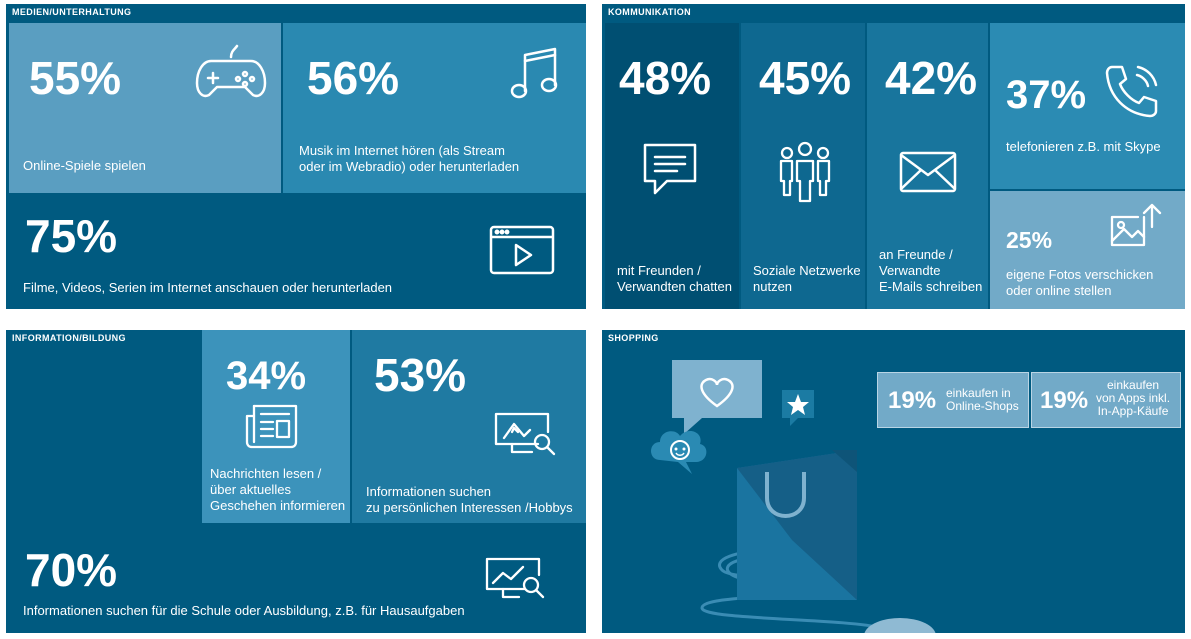 This screenshot has width=1191, height=639. What do you see at coordinates (931, 270) in the screenshot?
I see `label: an Freunde / Verwandte E-Mails schreiben` at bounding box center [931, 270].